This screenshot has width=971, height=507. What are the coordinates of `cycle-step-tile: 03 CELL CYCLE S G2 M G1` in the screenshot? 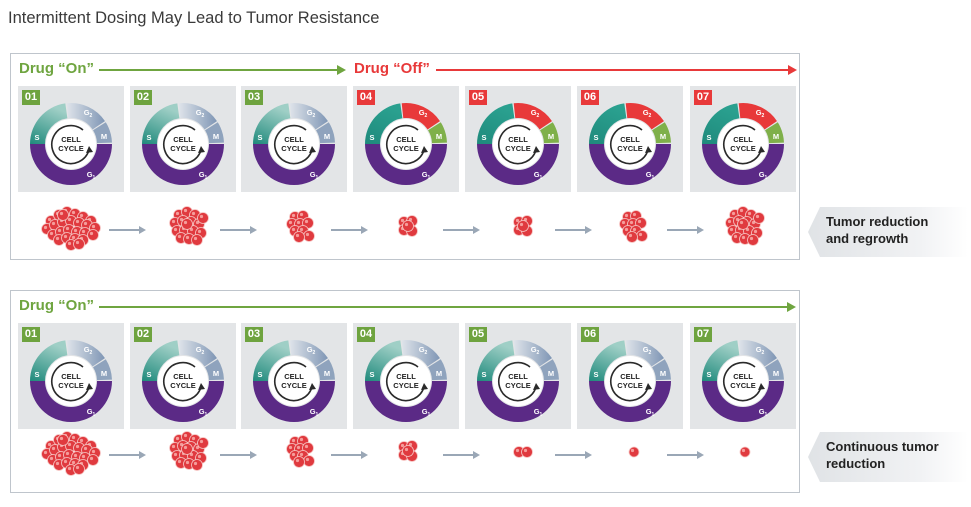 It's located at (294, 376).